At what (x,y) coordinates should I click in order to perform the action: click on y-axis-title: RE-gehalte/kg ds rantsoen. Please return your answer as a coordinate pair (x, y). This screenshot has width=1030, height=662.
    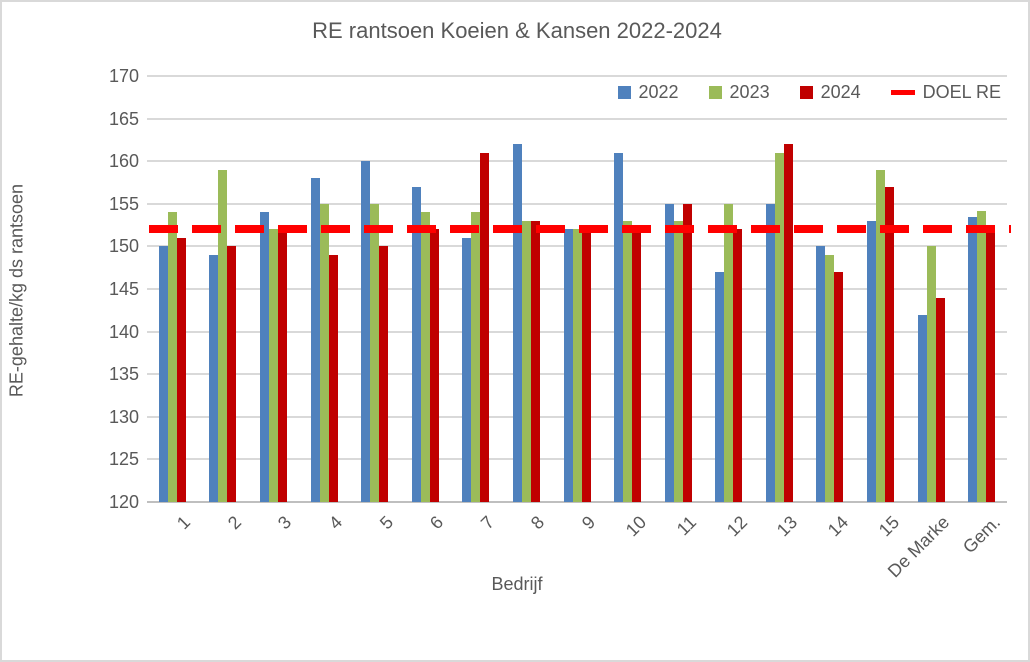
    Looking at the image, I should click on (16, 290).